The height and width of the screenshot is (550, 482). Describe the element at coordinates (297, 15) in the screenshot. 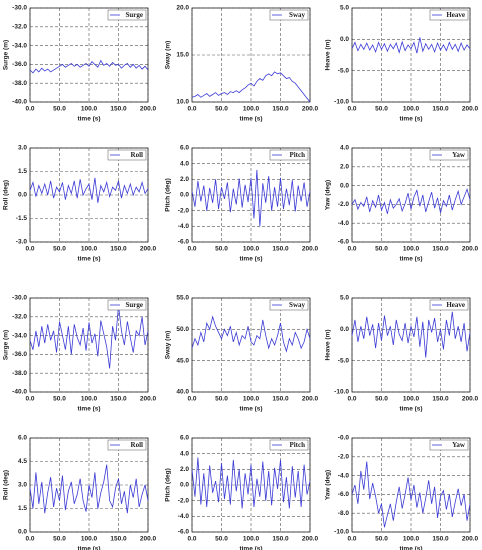

I see `legend-label: Sway` at that location.